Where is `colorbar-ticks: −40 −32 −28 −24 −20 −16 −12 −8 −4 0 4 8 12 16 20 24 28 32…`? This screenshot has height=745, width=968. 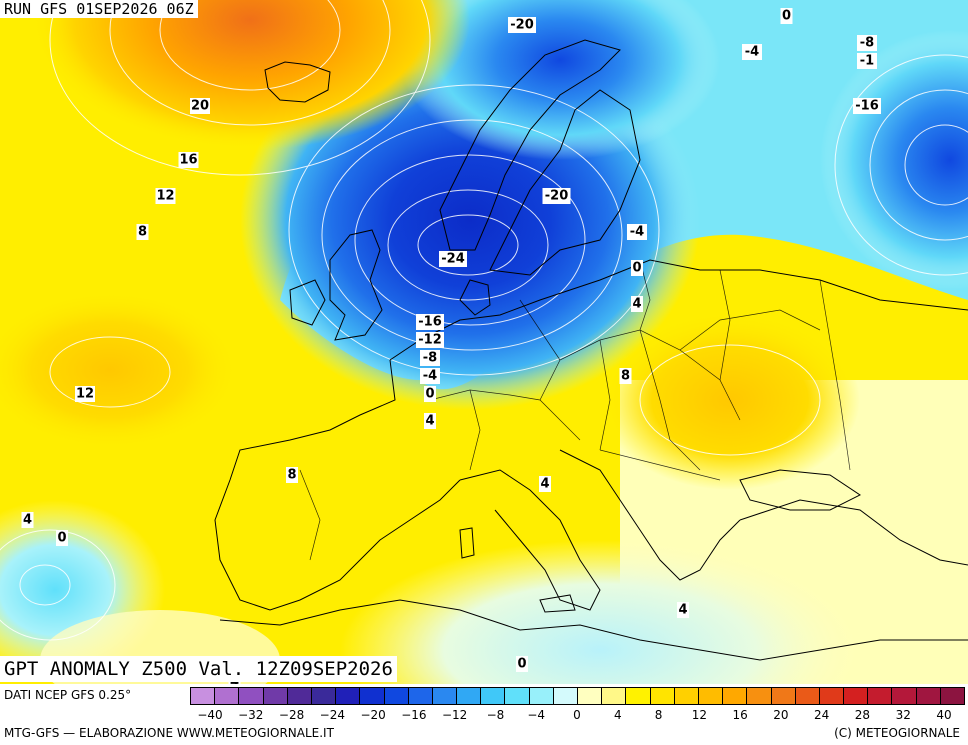 colorbar-ticks: −40 −32 −28 −24 −20 −16 −12 −8 −4 0 4 8 12 16 20 24 28 32… is located at coordinates (577, 716).